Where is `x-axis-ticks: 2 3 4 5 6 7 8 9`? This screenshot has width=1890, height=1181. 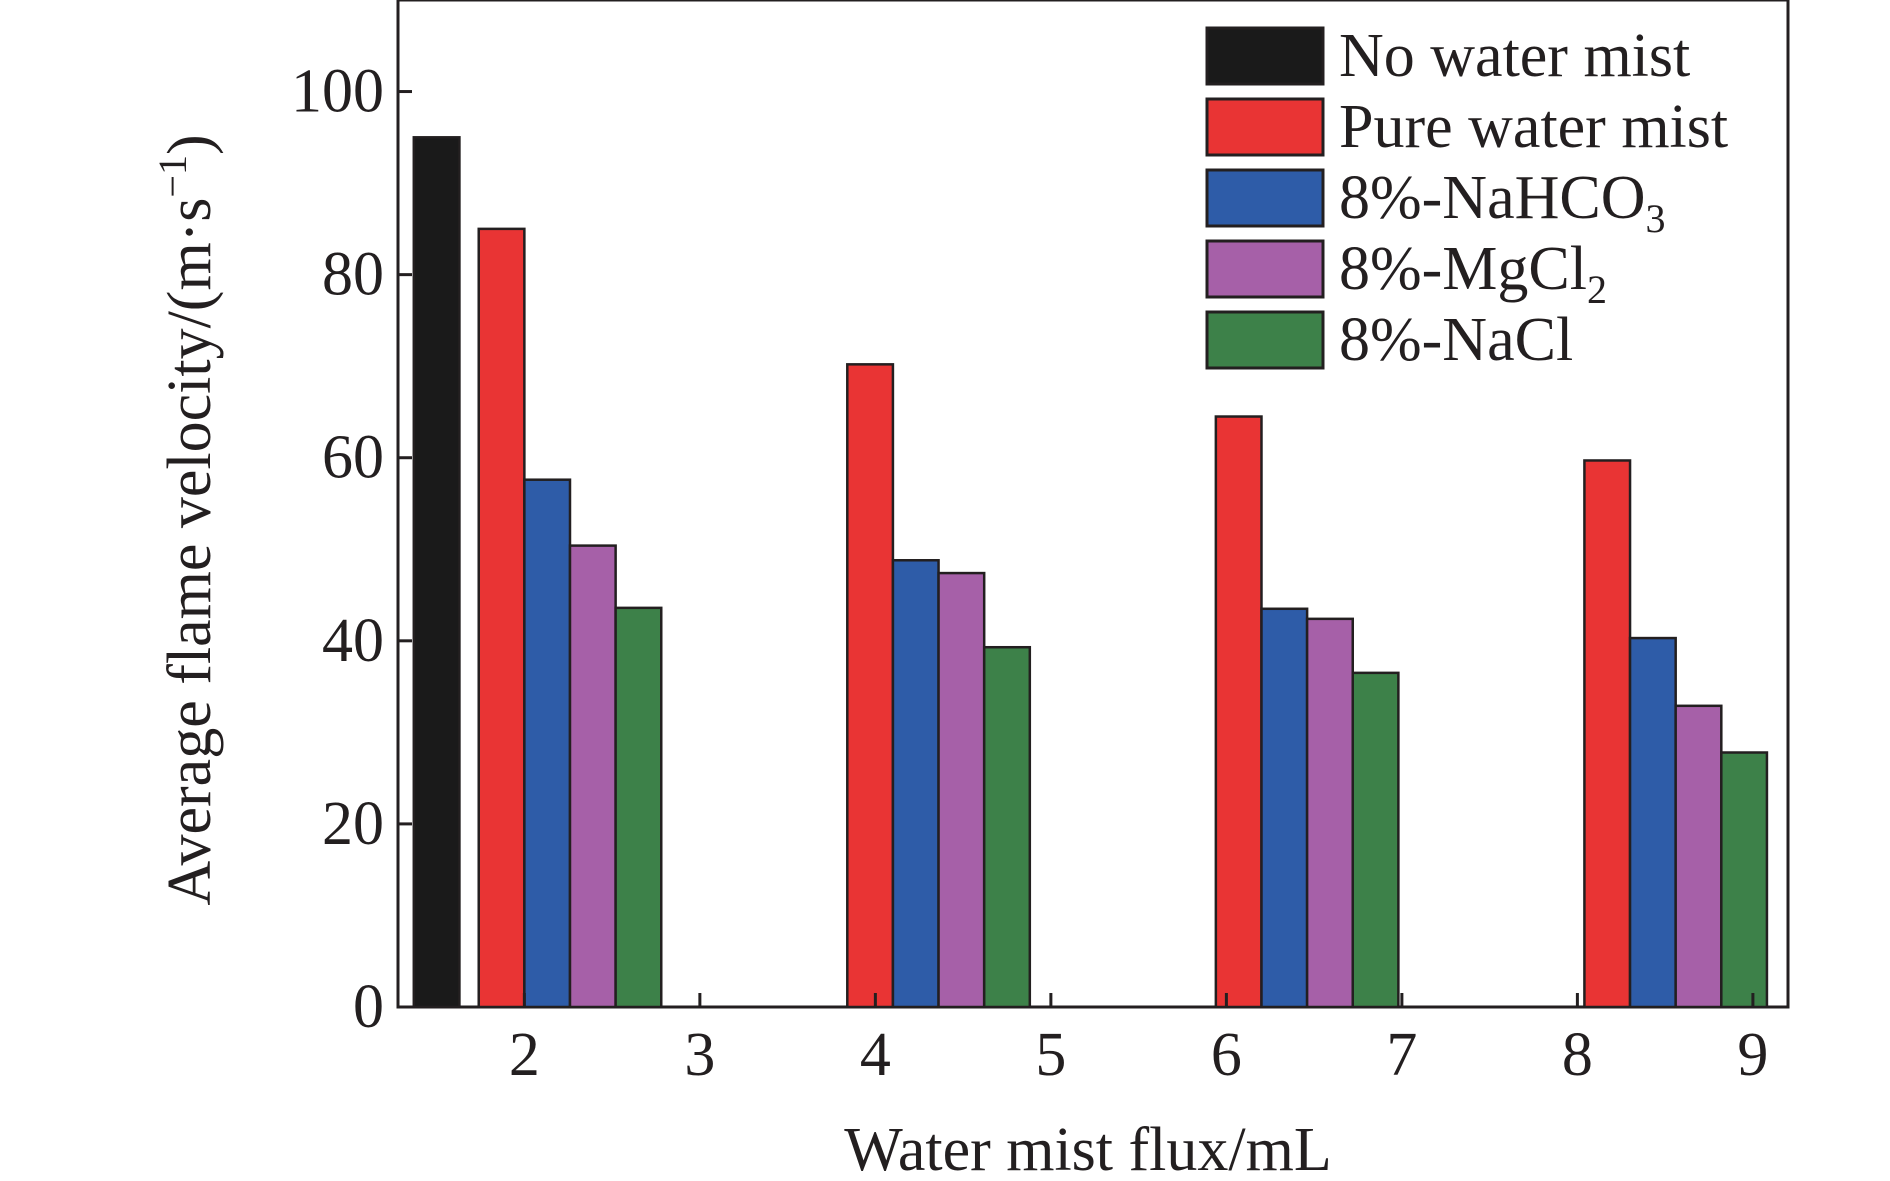
x-axis-ticks: 2 3 4 5 6 7 8 9 is located at coordinates (1138, 1041).